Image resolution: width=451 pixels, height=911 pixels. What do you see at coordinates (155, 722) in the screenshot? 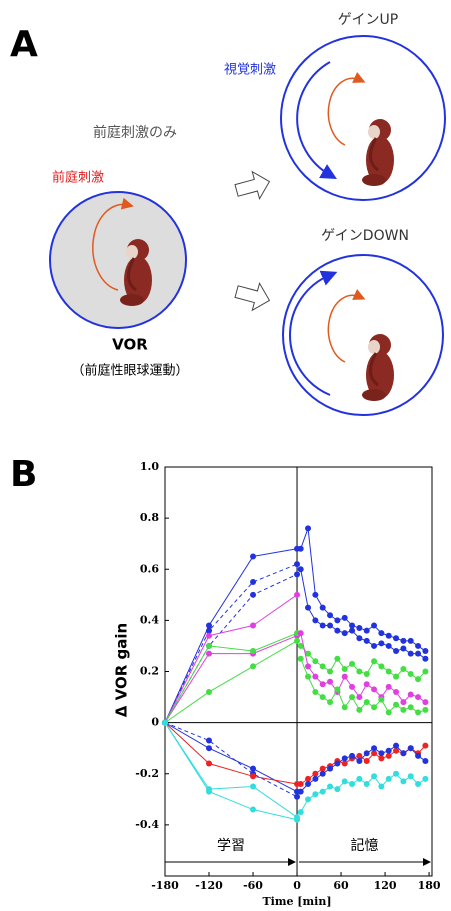
I see `y-tick-label: 0` at bounding box center [155, 722].